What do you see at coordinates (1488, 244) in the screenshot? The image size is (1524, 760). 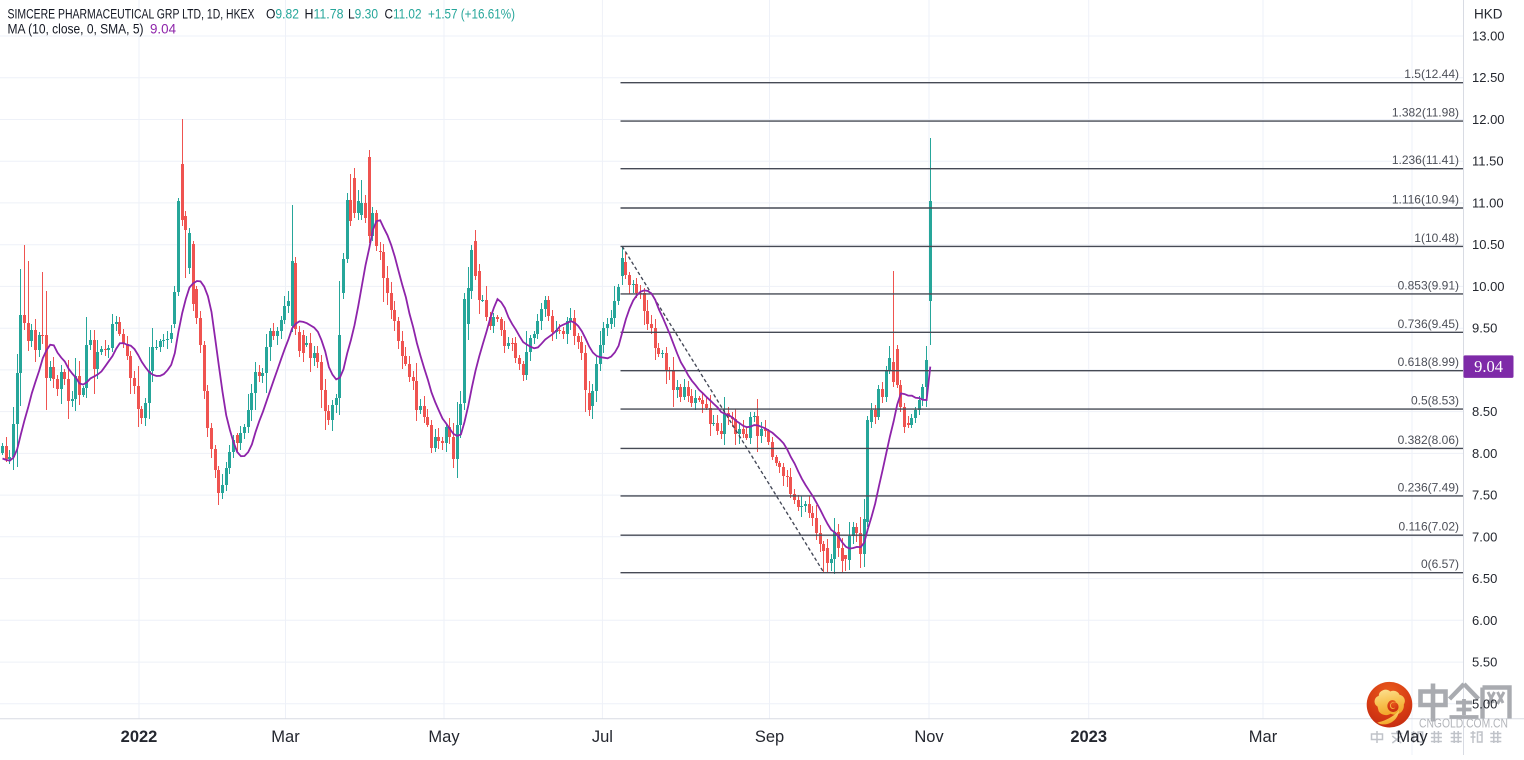 I see `svg-text: 10.50` at bounding box center [1488, 244].